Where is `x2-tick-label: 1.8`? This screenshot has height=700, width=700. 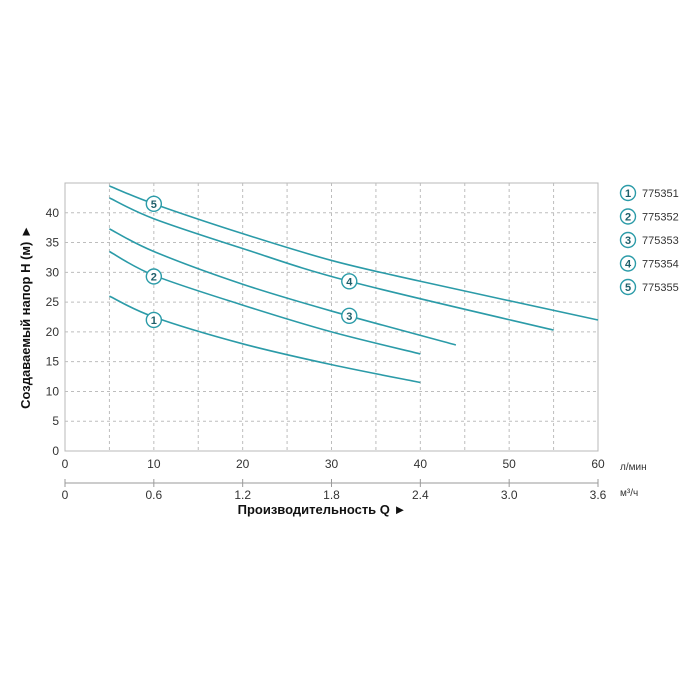 x2-tick-label: 1.8 is located at coordinates (331, 495).